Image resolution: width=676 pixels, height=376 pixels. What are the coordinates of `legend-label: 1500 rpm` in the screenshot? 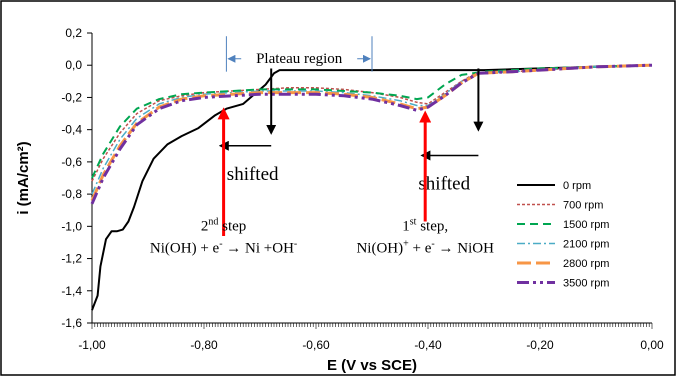 It's located at (586, 225).